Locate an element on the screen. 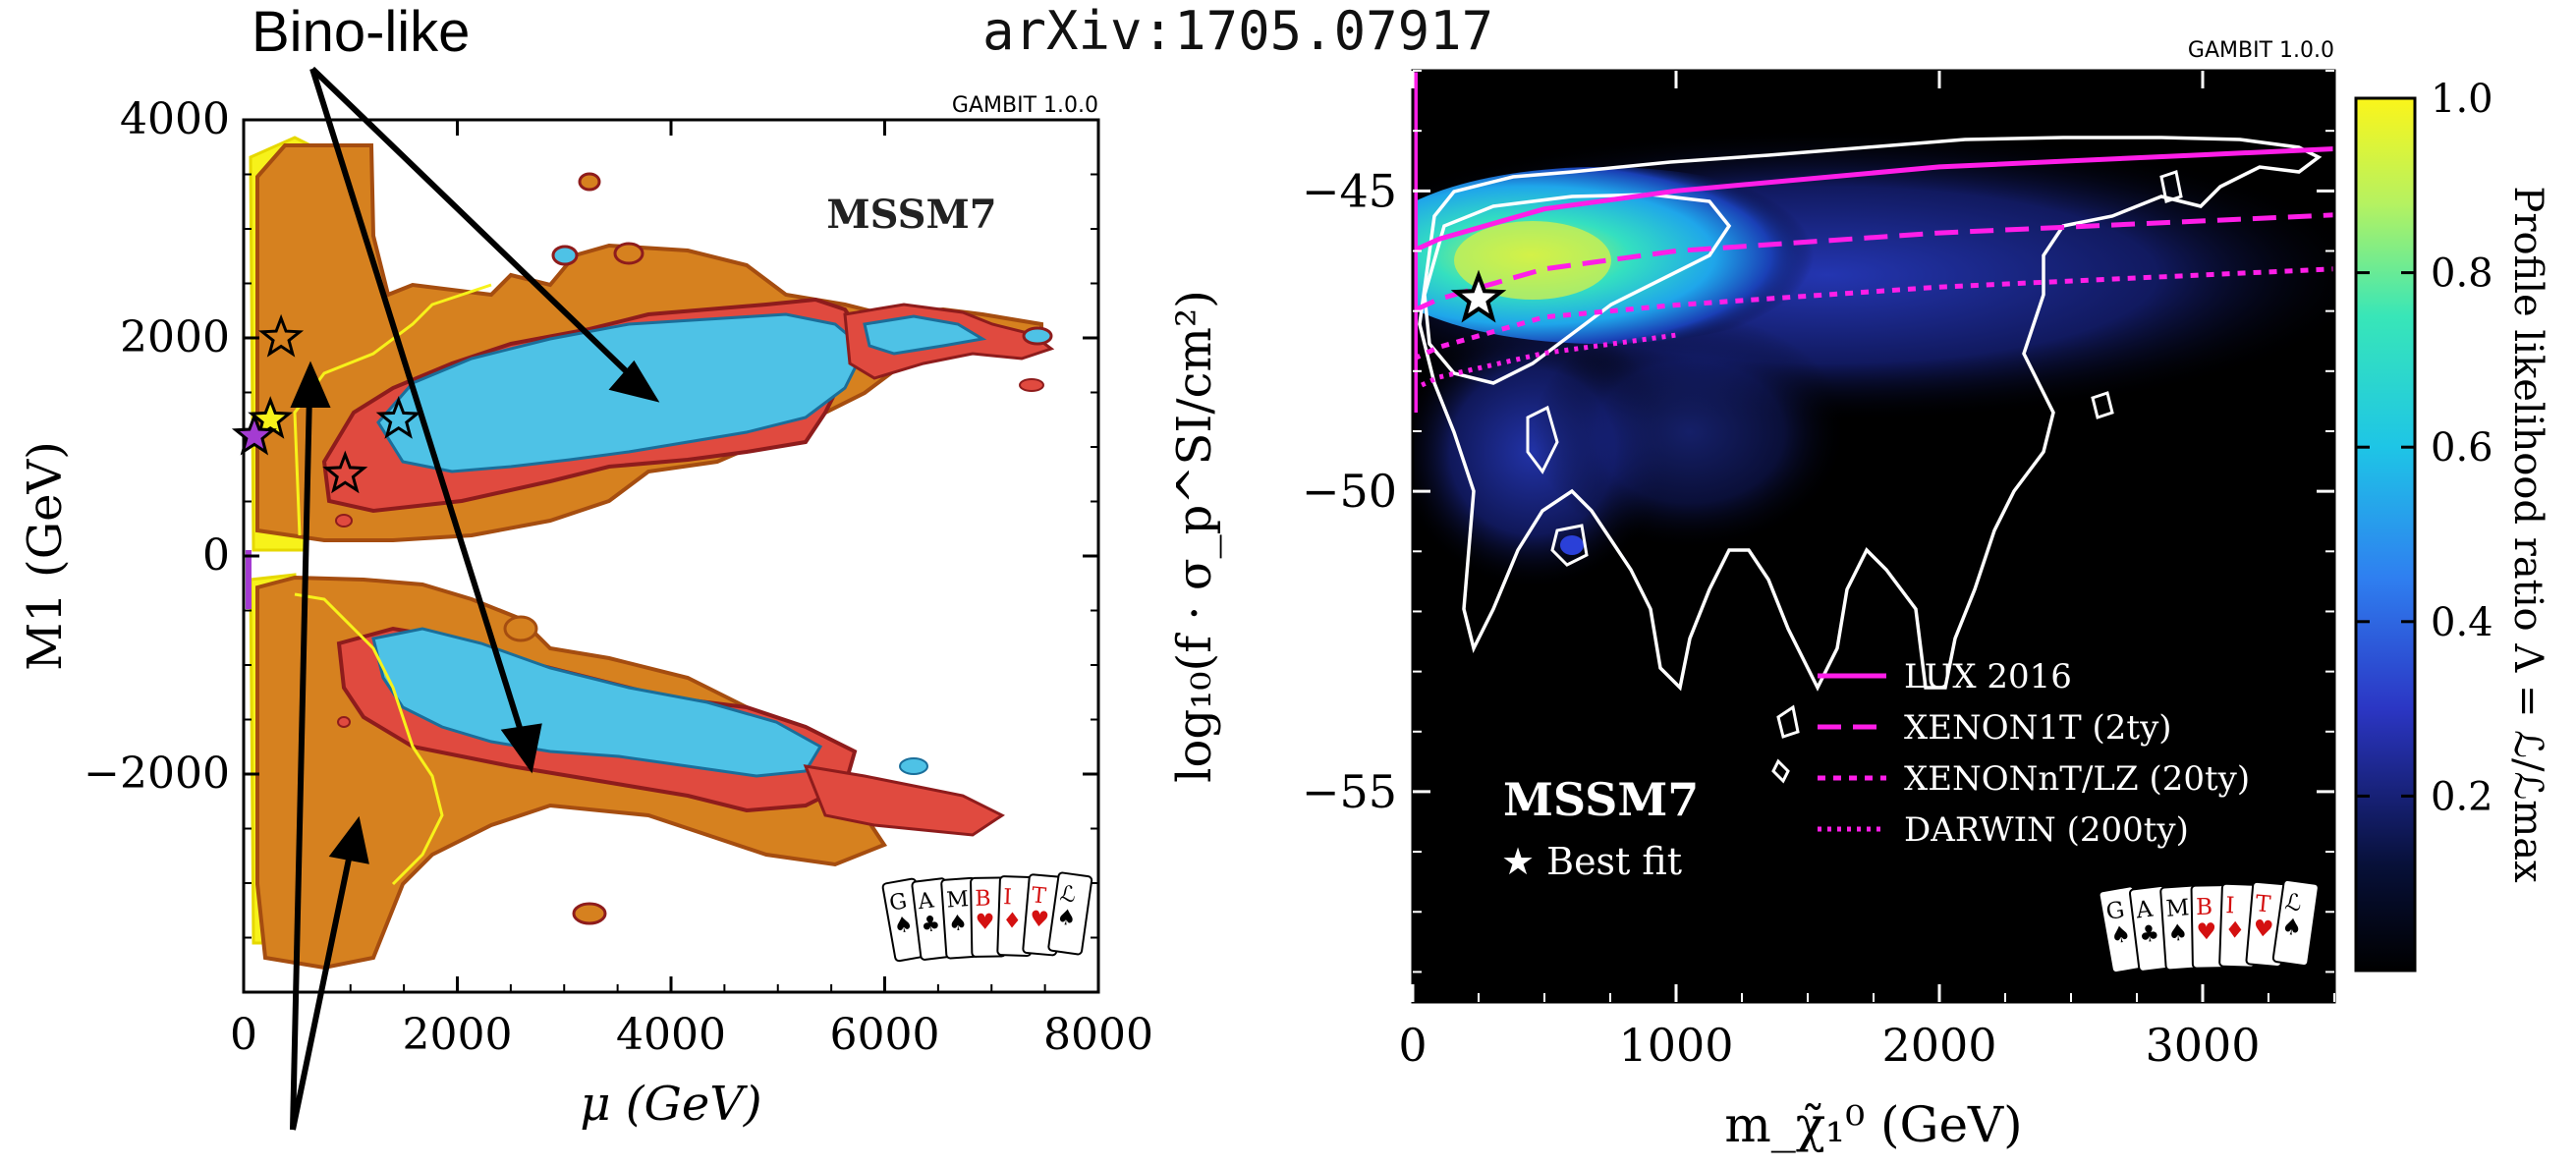 This screenshot has width=2576, height=1167. colorbar-tick-label: 0.8 is located at coordinates (2462, 274).